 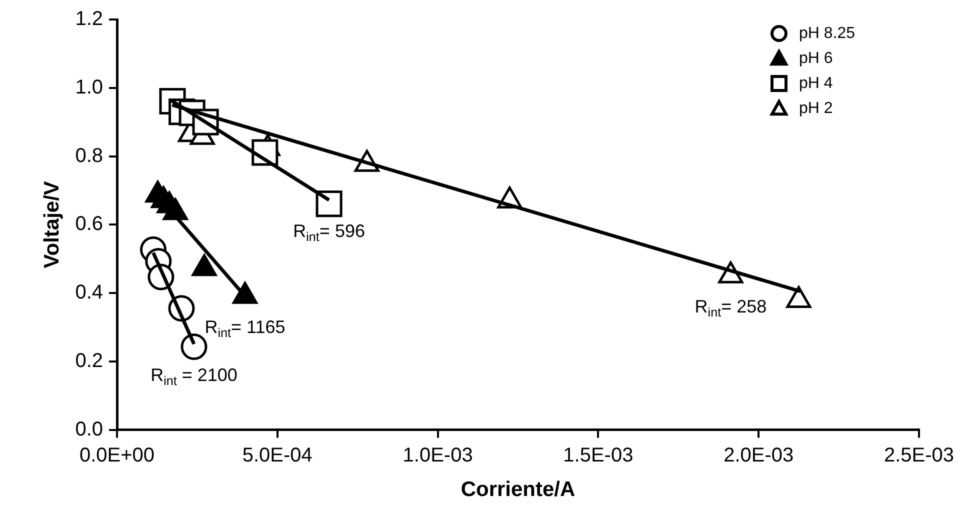 I want to click on x-tick-label: 1.5E-03, so click(x=598, y=455).